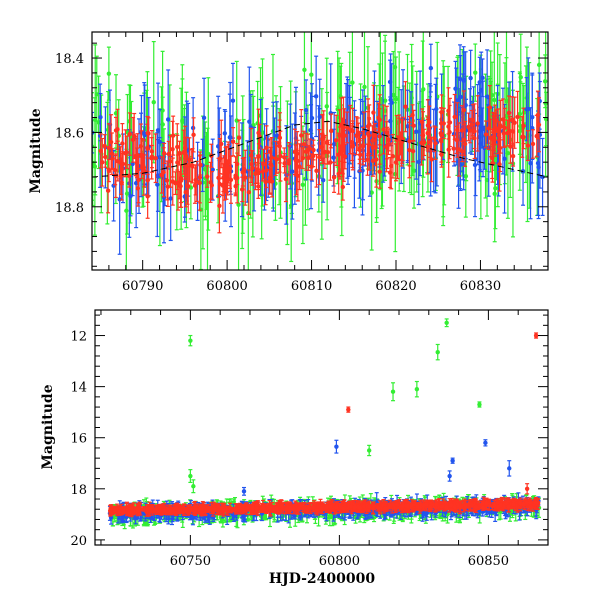  What do you see at coordinates (78, 541) in the screenshot?
I see `bottom-y-tick-label: 20` at bounding box center [78, 541].